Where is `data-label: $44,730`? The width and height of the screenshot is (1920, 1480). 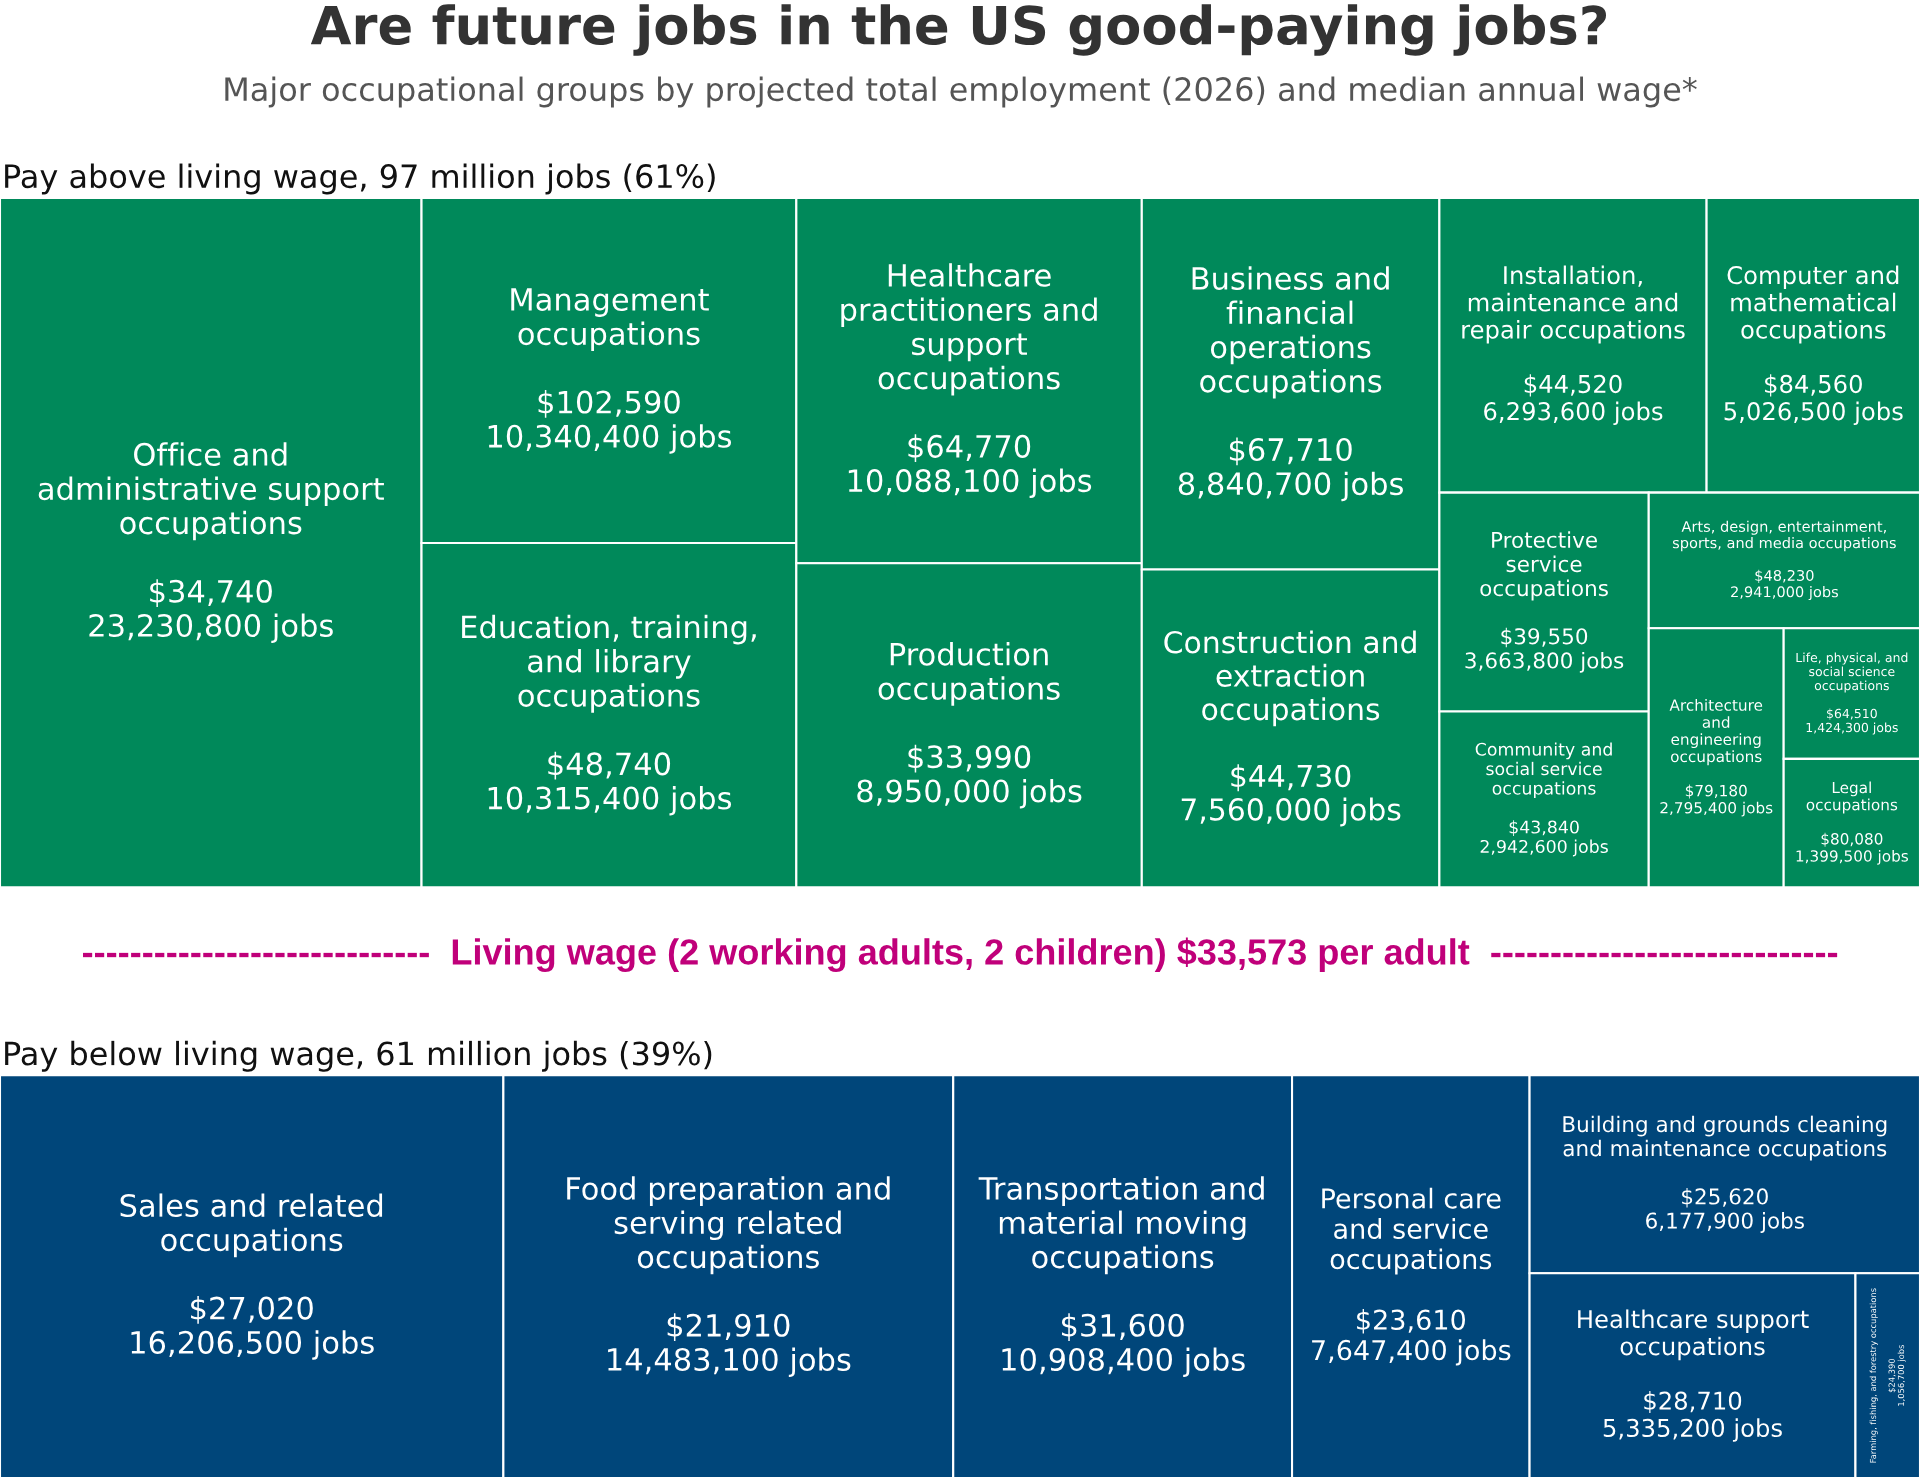
data-label: $44,730 is located at coordinates (1291, 778).